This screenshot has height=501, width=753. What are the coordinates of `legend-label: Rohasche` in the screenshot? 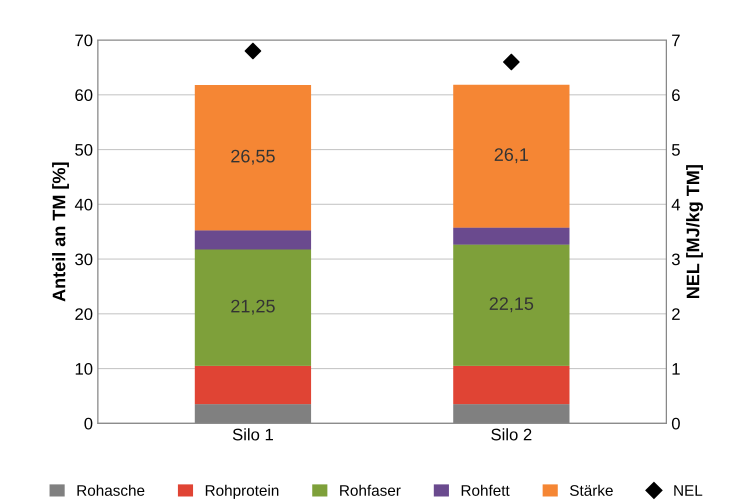 It's located at (110, 490).